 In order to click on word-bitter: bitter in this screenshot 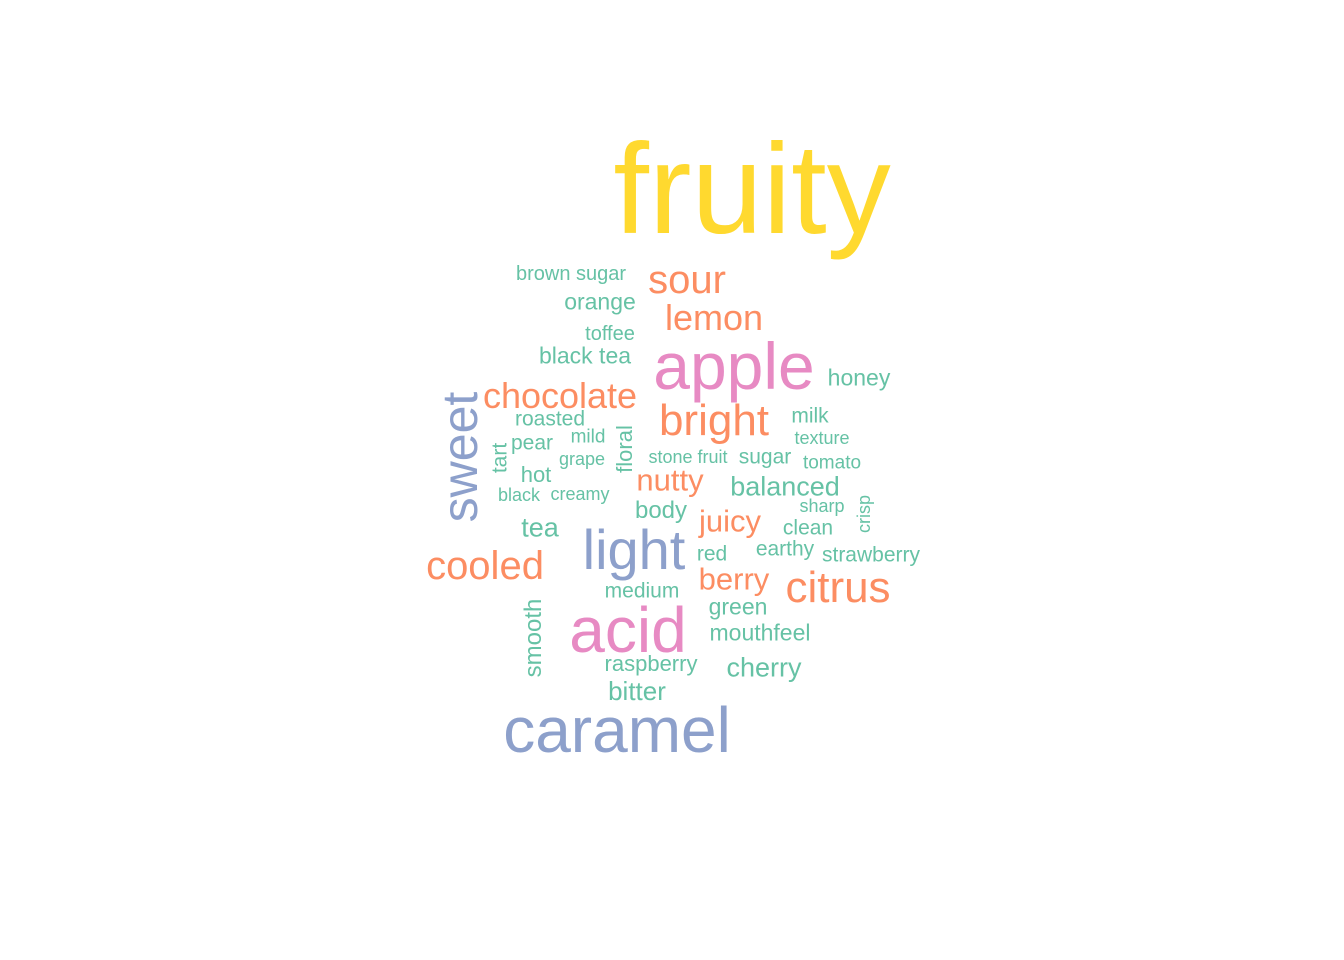, I will do `click(637, 691)`.